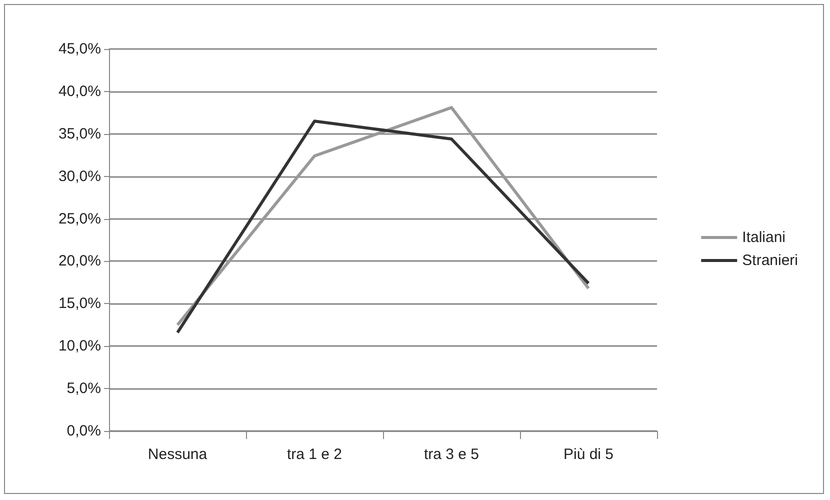 The image size is (830, 500). I want to click on y-tick-label: 30,0%, so click(79, 176).